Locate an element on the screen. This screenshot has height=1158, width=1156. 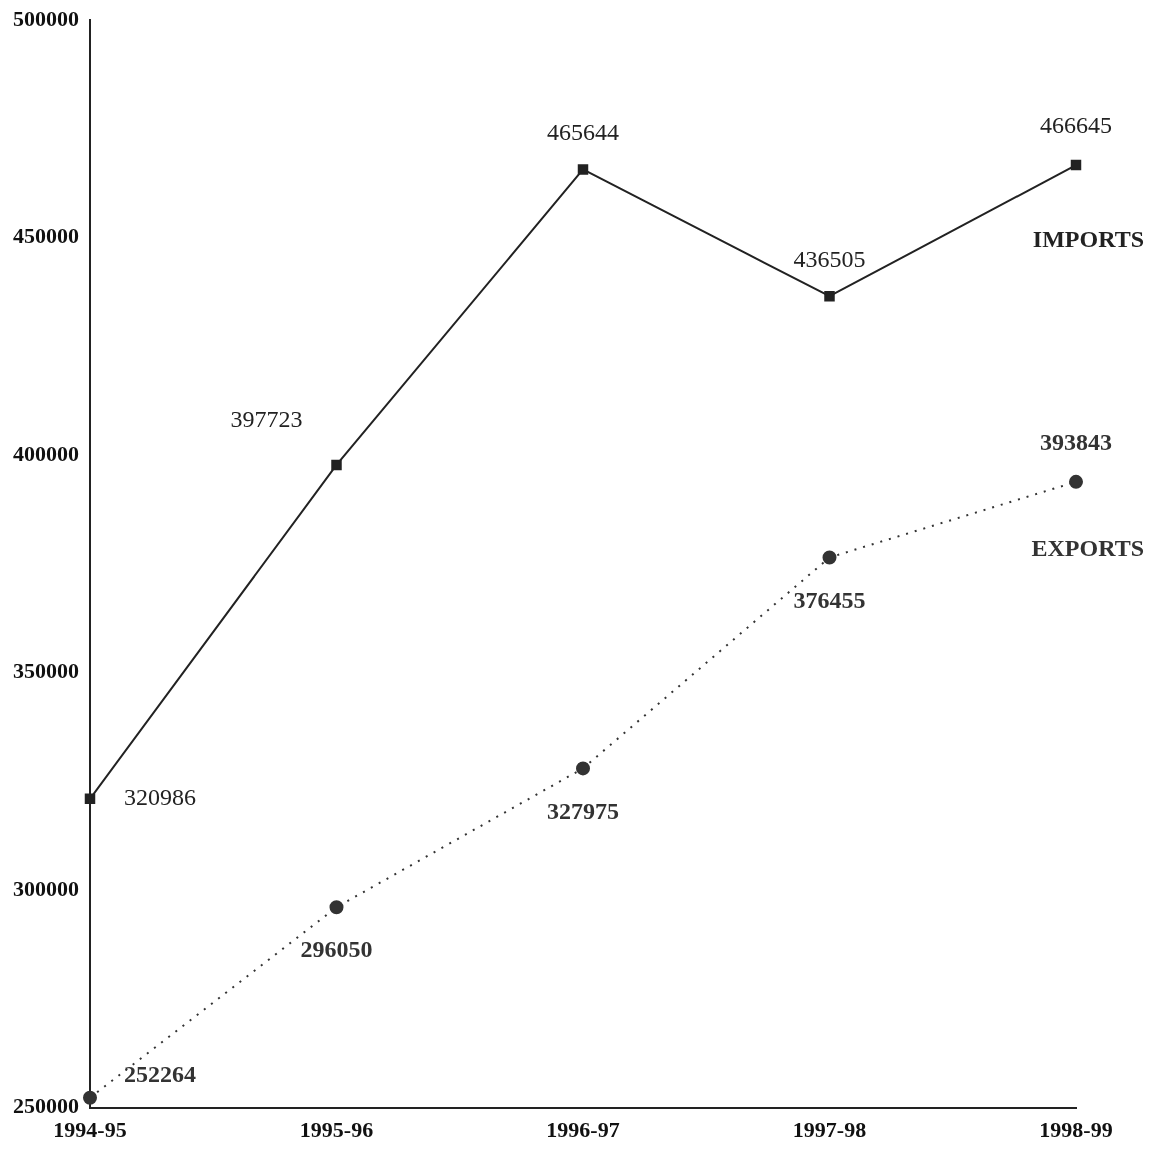
data-label: 397723 is located at coordinates (266, 419).